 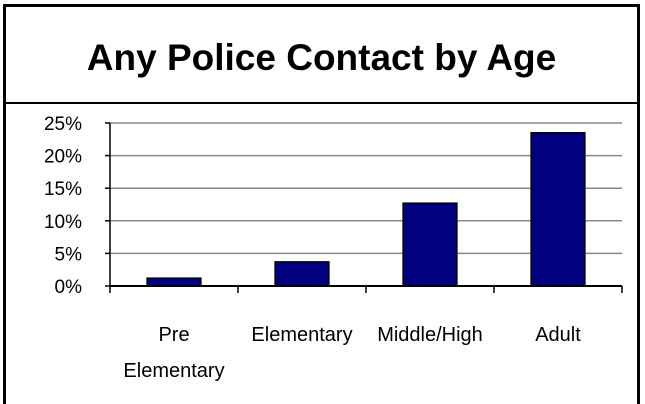 What do you see at coordinates (69, 287) in the screenshot?
I see `y-tick-label: 0%` at bounding box center [69, 287].